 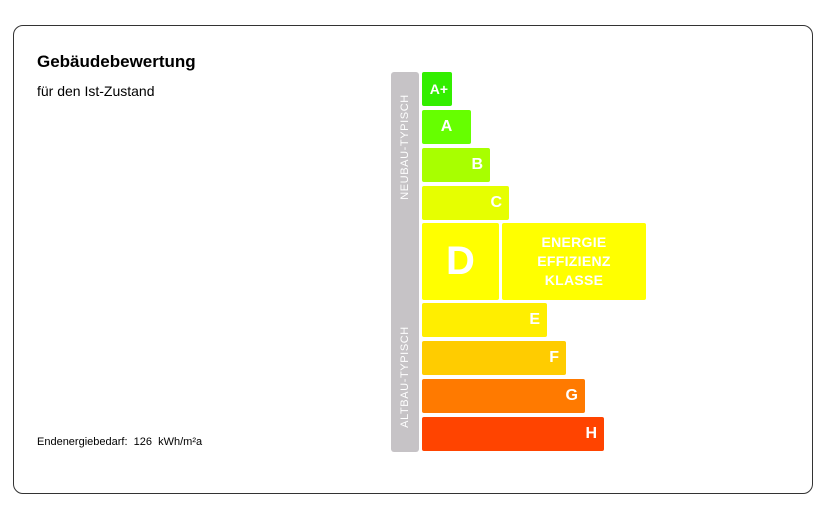 What do you see at coordinates (456, 165) in the screenshot?
I see `class-b: B` at bounding box center [456, 165].